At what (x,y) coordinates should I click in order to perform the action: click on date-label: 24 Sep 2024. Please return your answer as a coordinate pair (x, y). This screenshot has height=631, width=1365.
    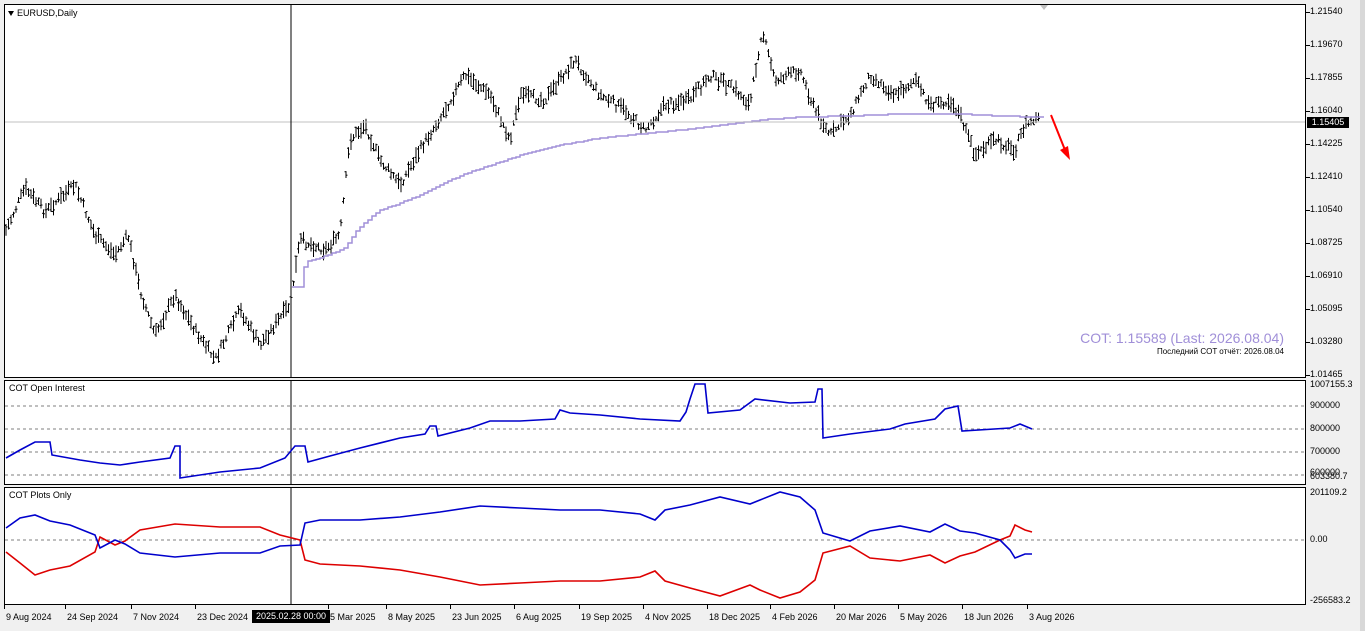
    Looking at the image, I should click on (93, 617).